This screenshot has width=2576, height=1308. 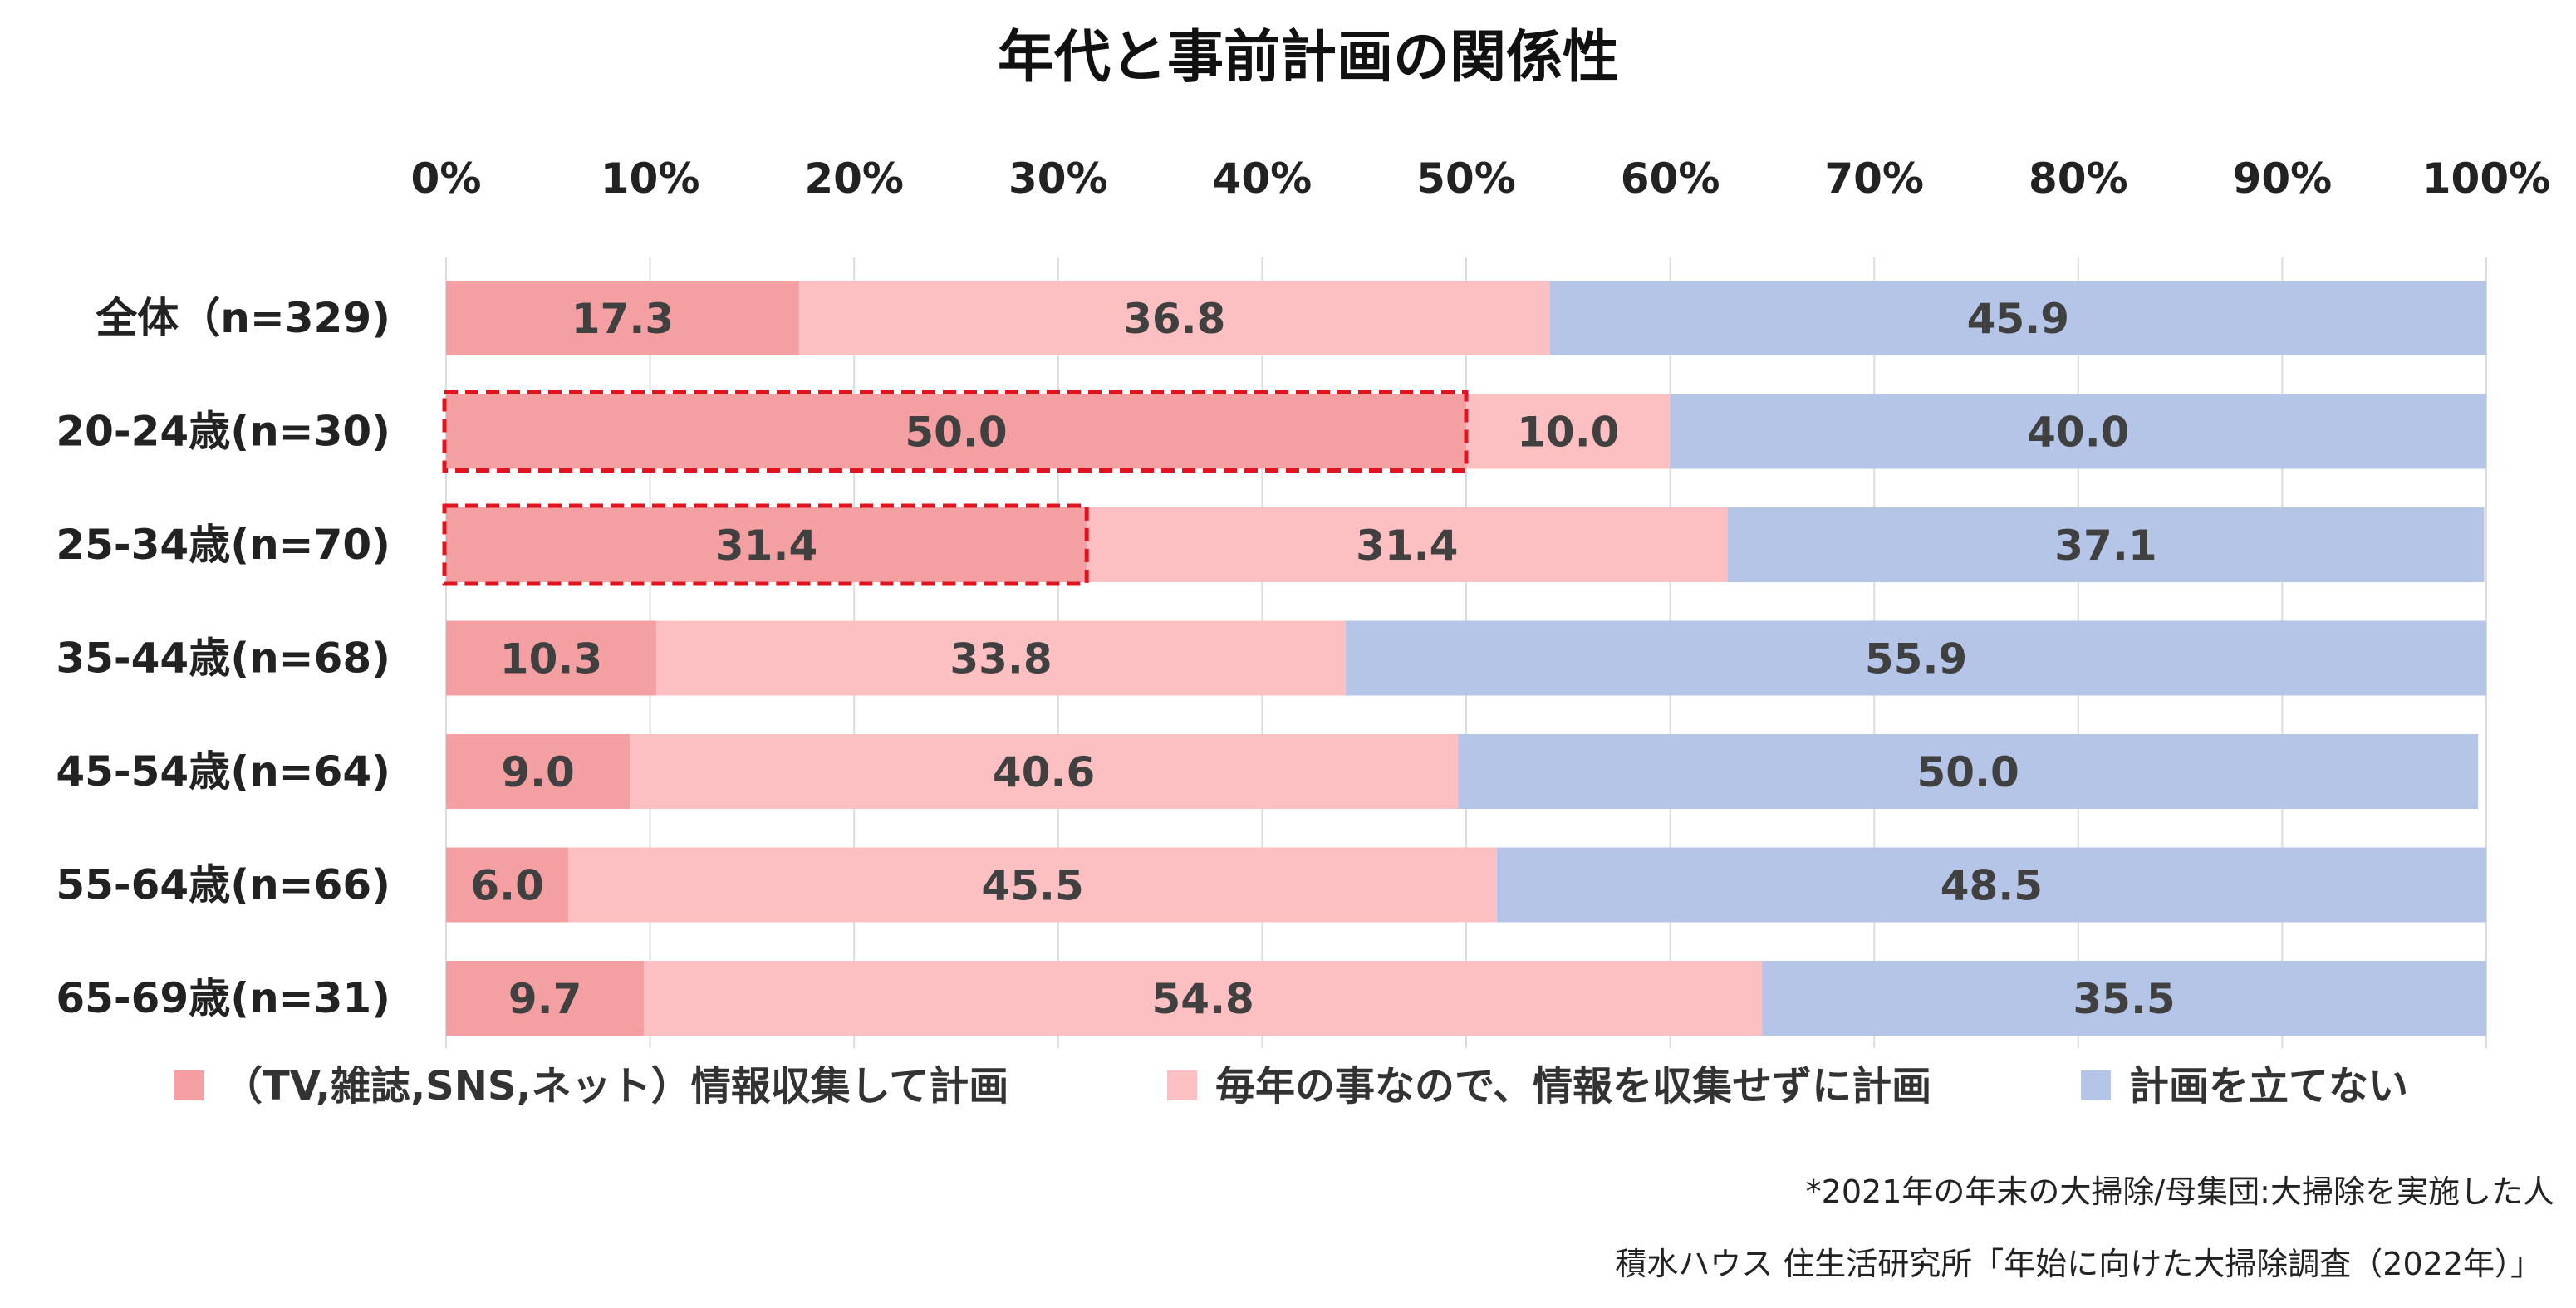 What do you see at coordinates (242, 318) in the screenshot?
I see `category-label: 全体（n=329)` at bounding box center [242, 318].